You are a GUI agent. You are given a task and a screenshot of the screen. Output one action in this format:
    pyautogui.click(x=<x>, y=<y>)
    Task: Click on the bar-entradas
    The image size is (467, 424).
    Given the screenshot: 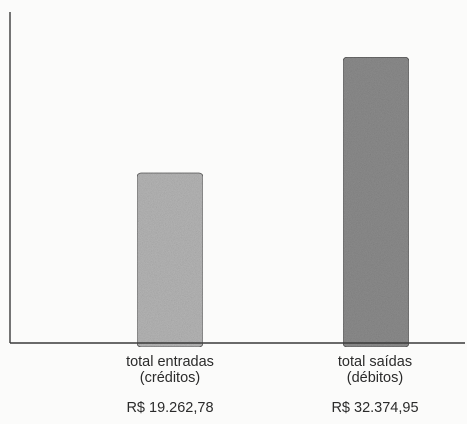 What is the action you would take?
    pyautogui.click(x=170, y=260)
    